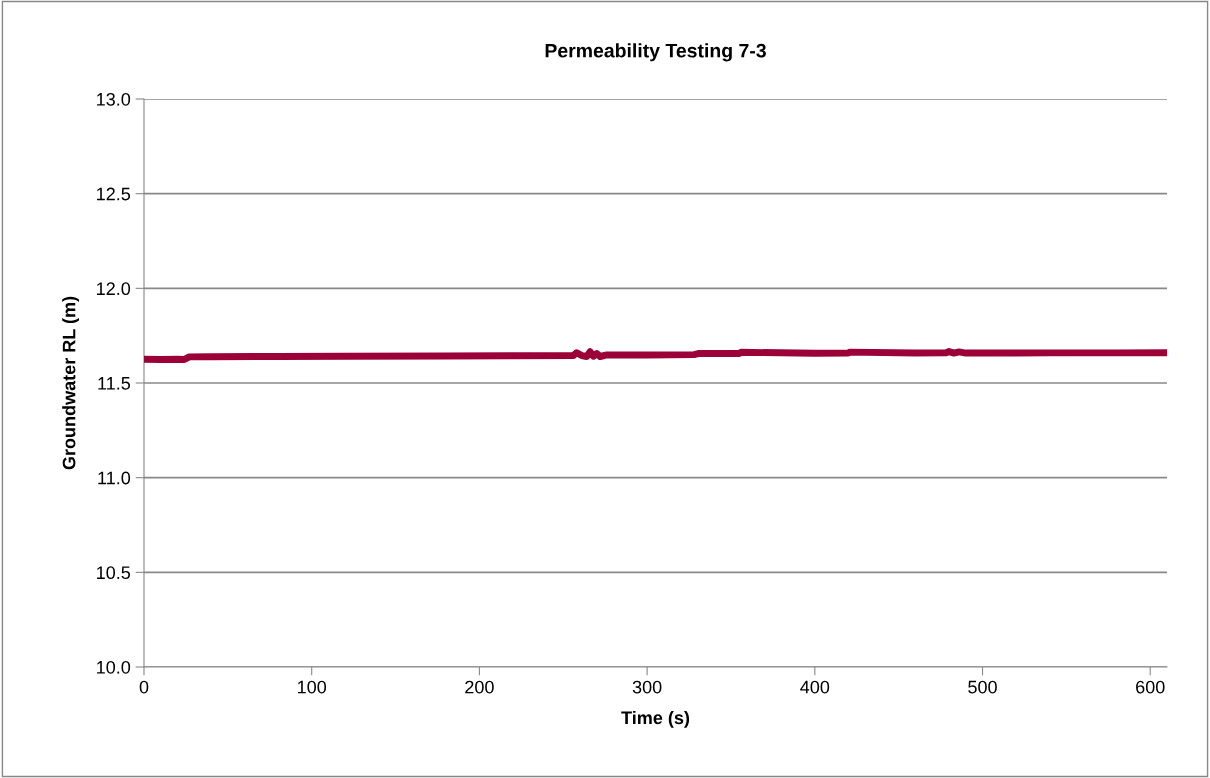 The image size is (1210, 778). Describe the element at coordinates (655, 719) in the screenshot. I see `x-axis-title: Time (s)` at that location.